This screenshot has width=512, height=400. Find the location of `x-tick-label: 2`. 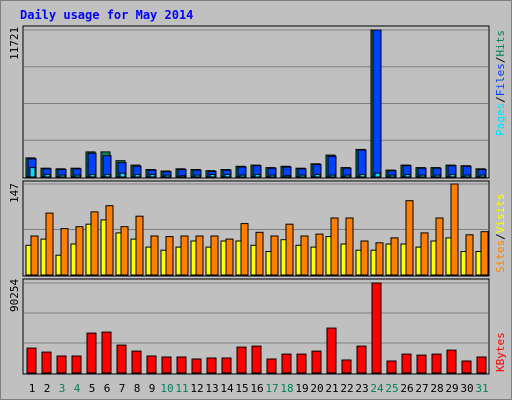

x-tick-label: 2 is located at coordinates (47, 388).